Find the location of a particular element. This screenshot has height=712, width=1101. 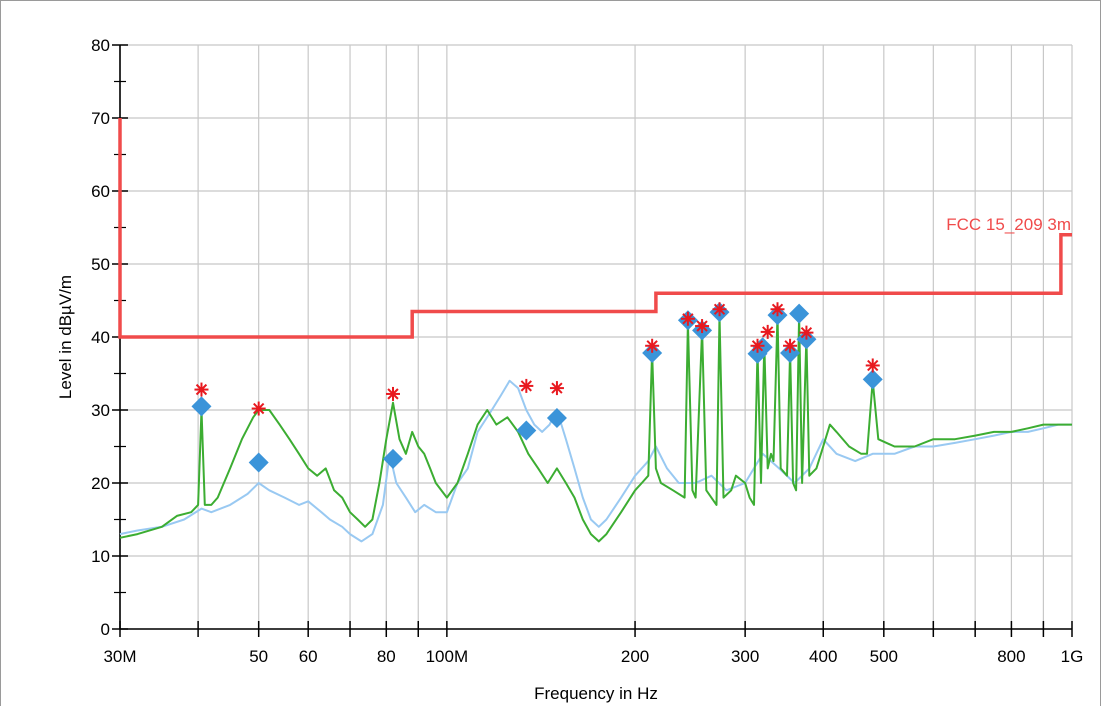

x-tick-label: 200 is located at coordinates (635, 656).